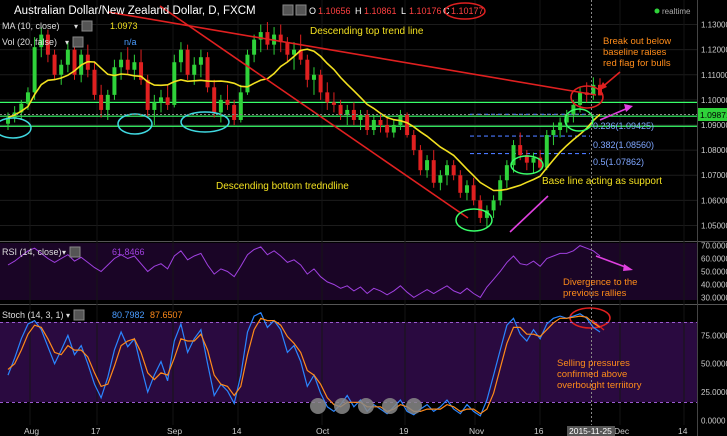 This screenshot has height=436, width=727. I want to click on zoom-in-button, so click(390, 406).